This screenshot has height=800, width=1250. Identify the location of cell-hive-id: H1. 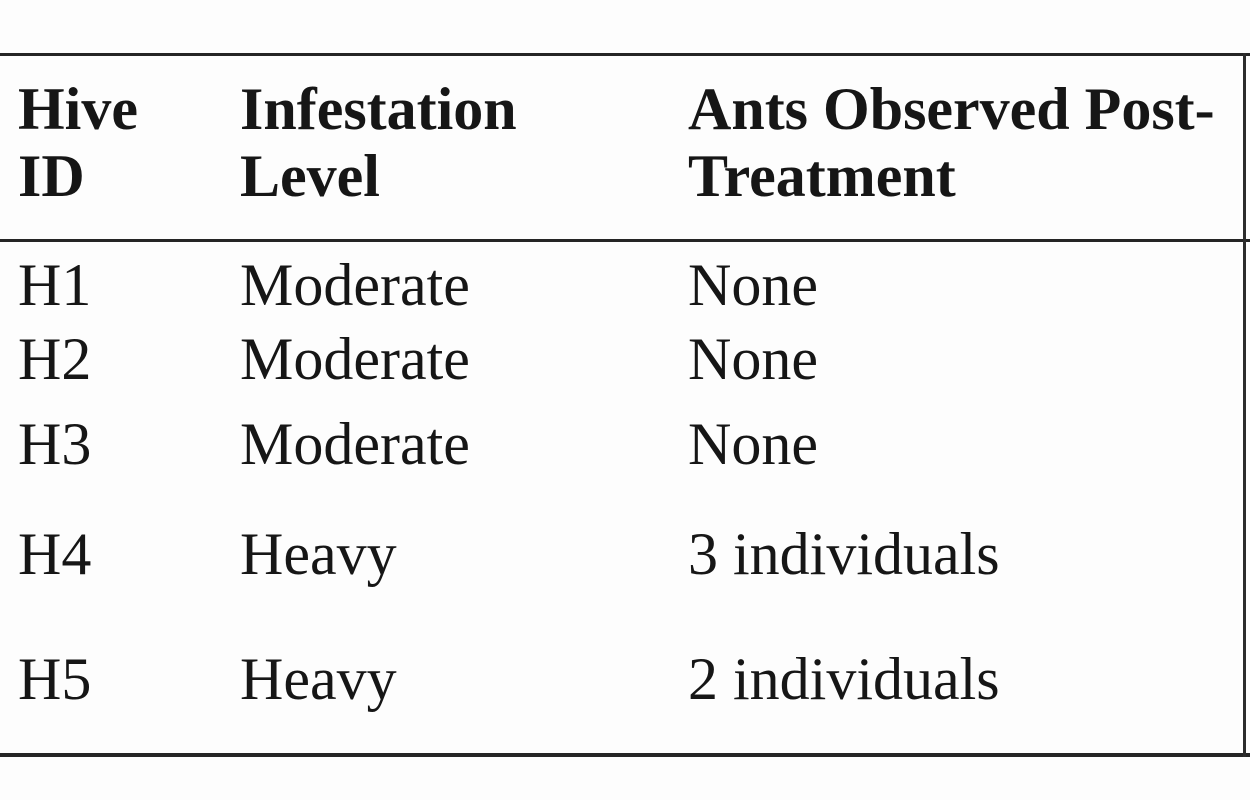
(55, 284).